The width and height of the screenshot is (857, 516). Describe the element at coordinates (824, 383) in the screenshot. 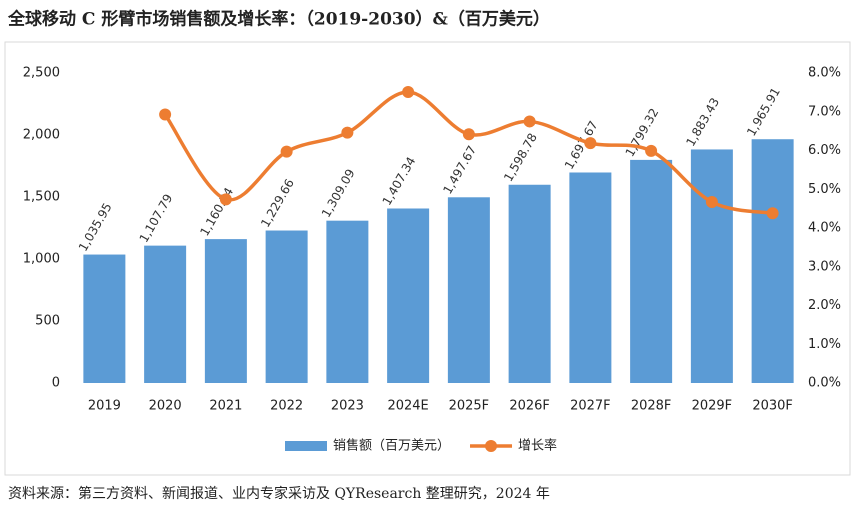

I see `y2-tick-label: 0.0%` at that location.